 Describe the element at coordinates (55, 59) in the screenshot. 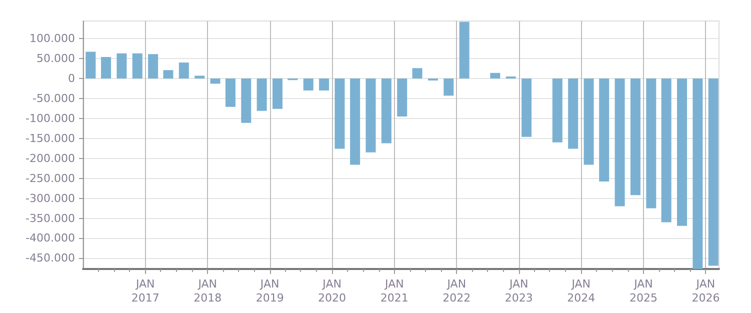

I see `y-tick-label: 50.000` at that location.